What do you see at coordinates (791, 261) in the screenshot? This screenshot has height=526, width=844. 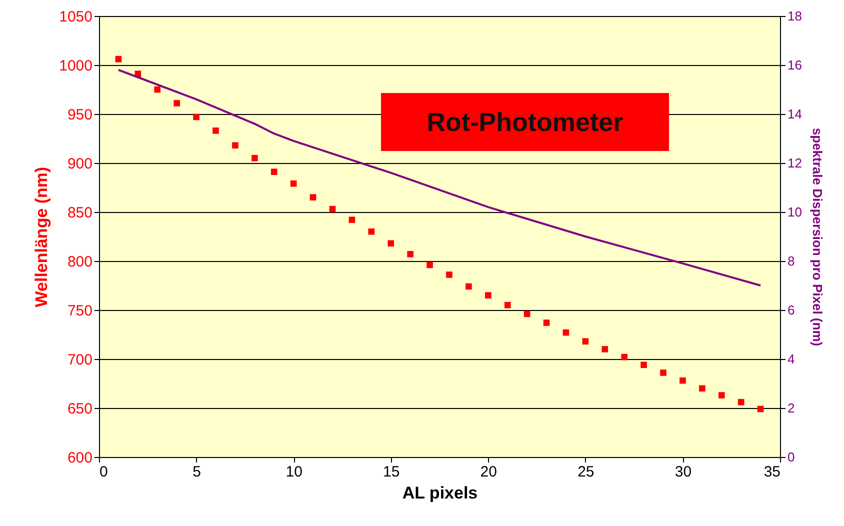 I see `y2-tick-label: 8` at bounding box center [791, 261].